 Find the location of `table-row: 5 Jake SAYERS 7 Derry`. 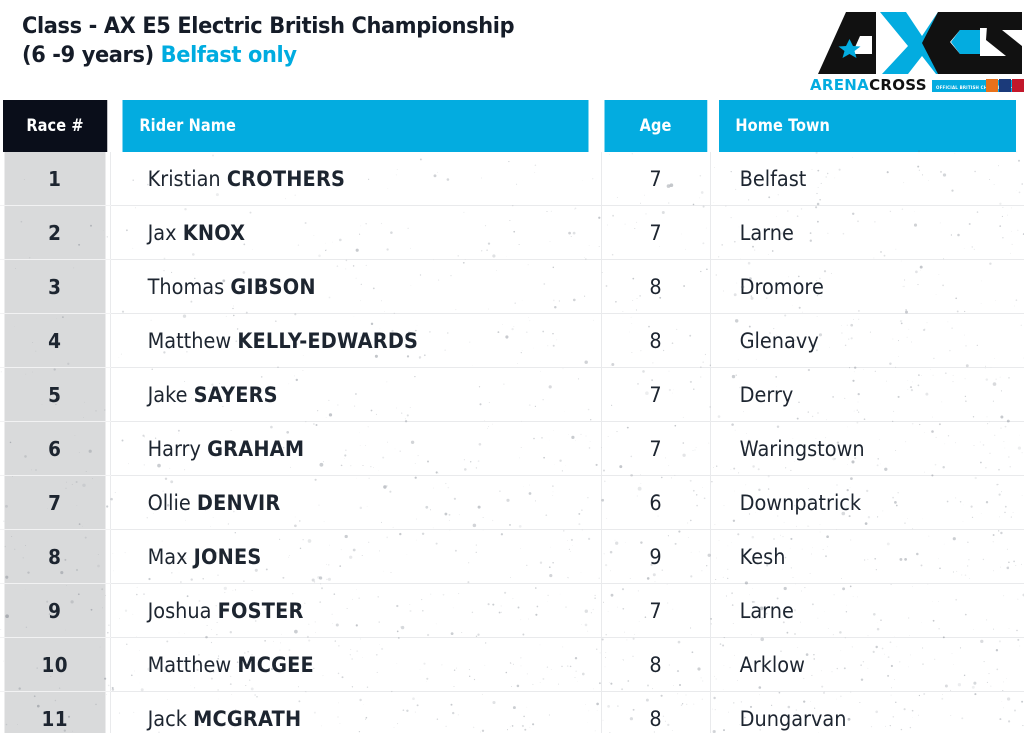

table-row: 5 Jake SAYERS 7 Derry is located at coordinates (512, 394).